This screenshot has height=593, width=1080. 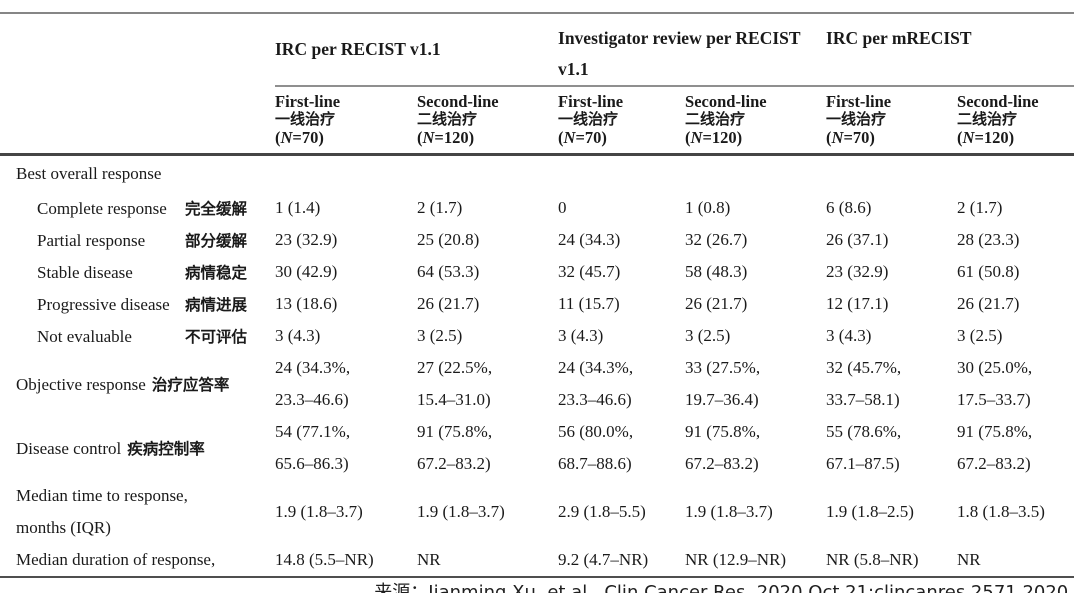 I want to click on table-cell: 64 (53.3), so click(x=448, y=271).